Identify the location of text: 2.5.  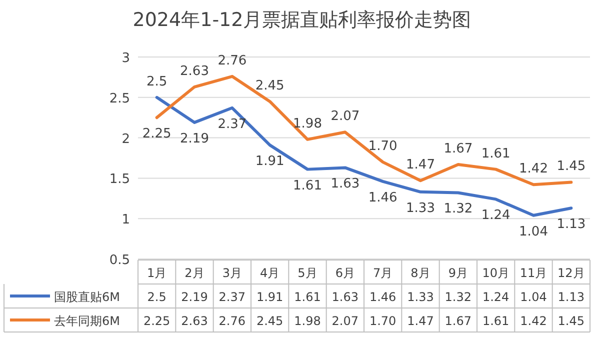
(157, 82).